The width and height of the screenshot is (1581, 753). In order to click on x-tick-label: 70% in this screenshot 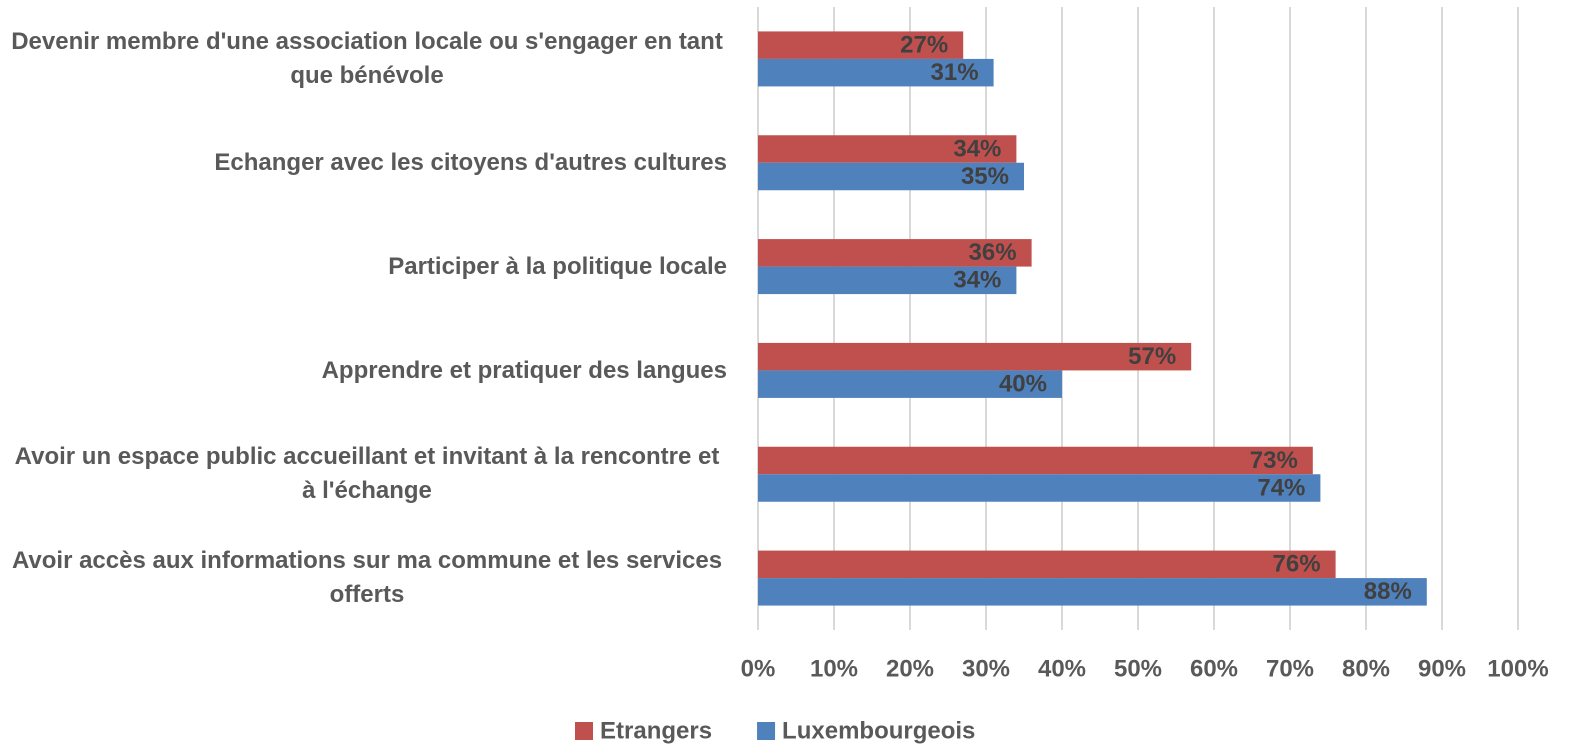, I will do `click(1290, 668)`.